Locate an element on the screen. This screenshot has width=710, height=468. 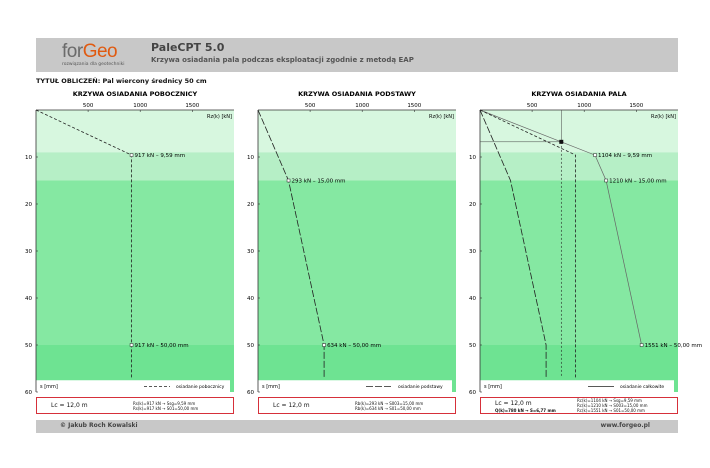
chart-title: KRZYWA OSIADANIA POBOCZNICY is located at coordinates (135, 94).